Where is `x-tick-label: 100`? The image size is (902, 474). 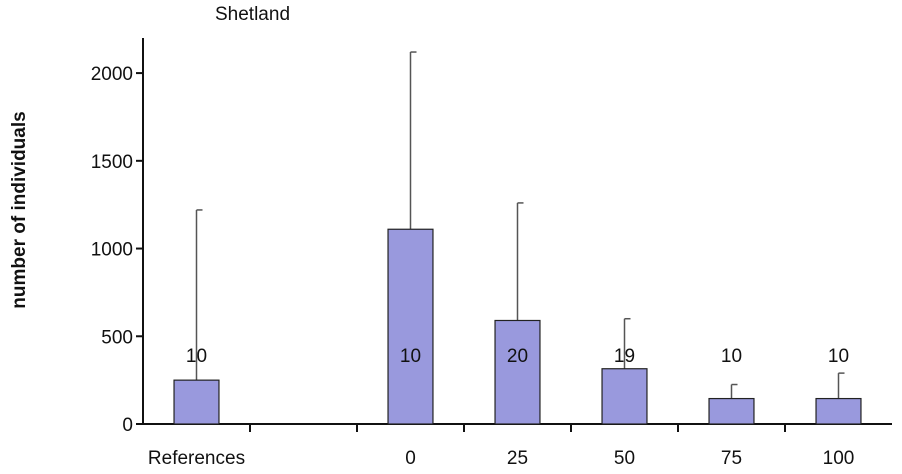 x-tick-label: 100 is located at coordinates (839, 458).